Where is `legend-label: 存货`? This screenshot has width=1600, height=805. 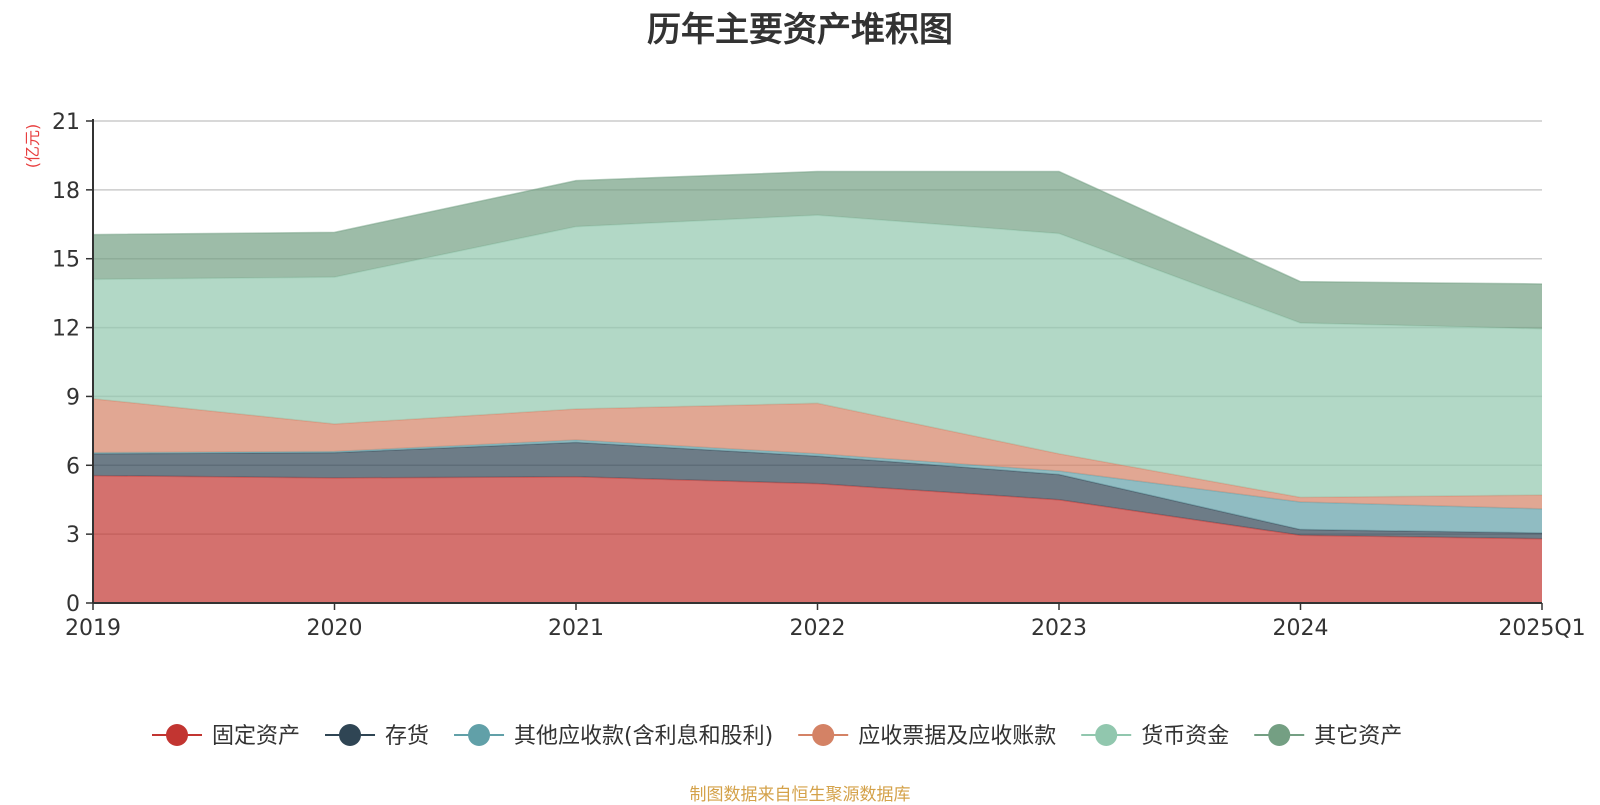 legend-label: 存货 is located at coordinates (407, 736).